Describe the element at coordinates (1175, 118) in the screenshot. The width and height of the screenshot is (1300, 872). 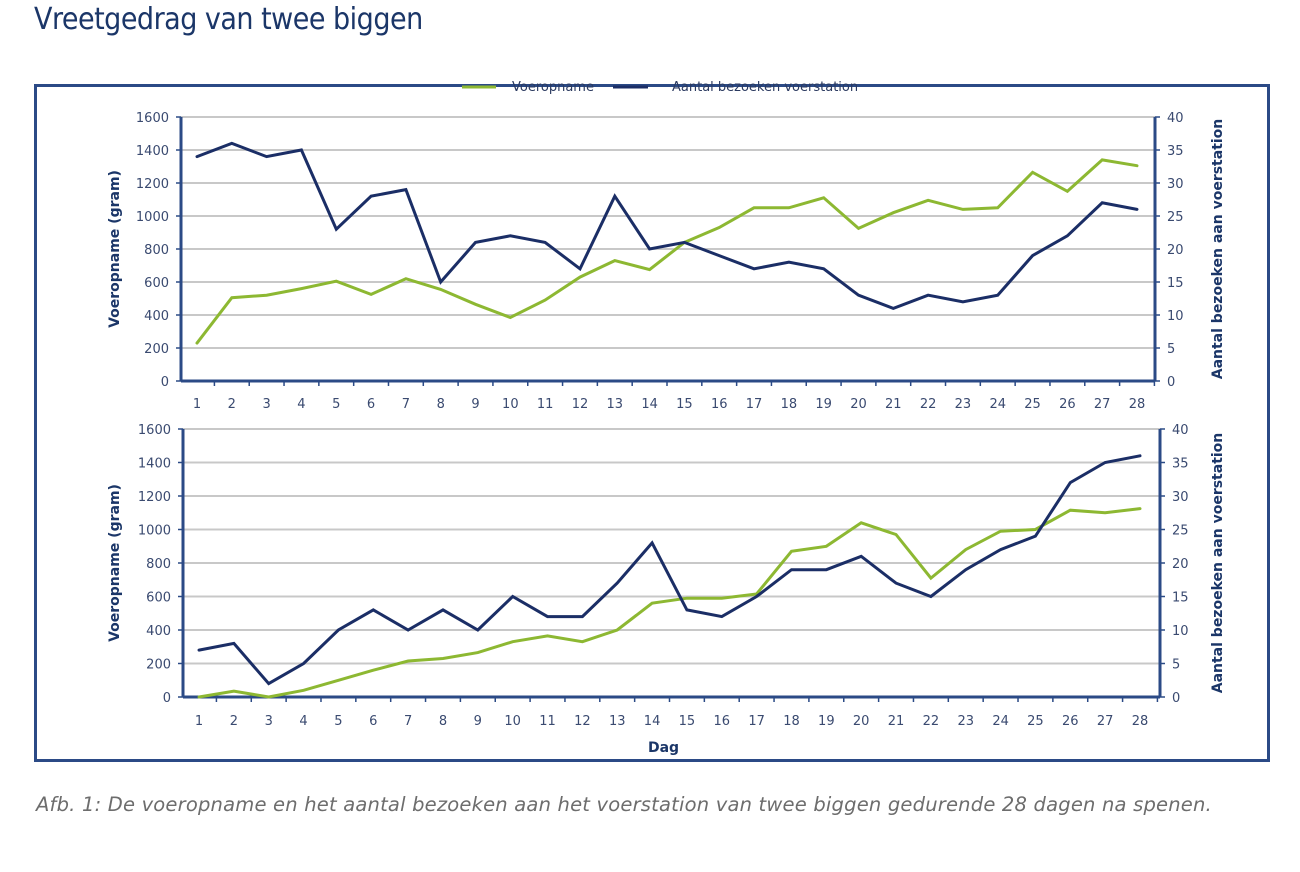
I see `y2-tick-label: 40` at that location.